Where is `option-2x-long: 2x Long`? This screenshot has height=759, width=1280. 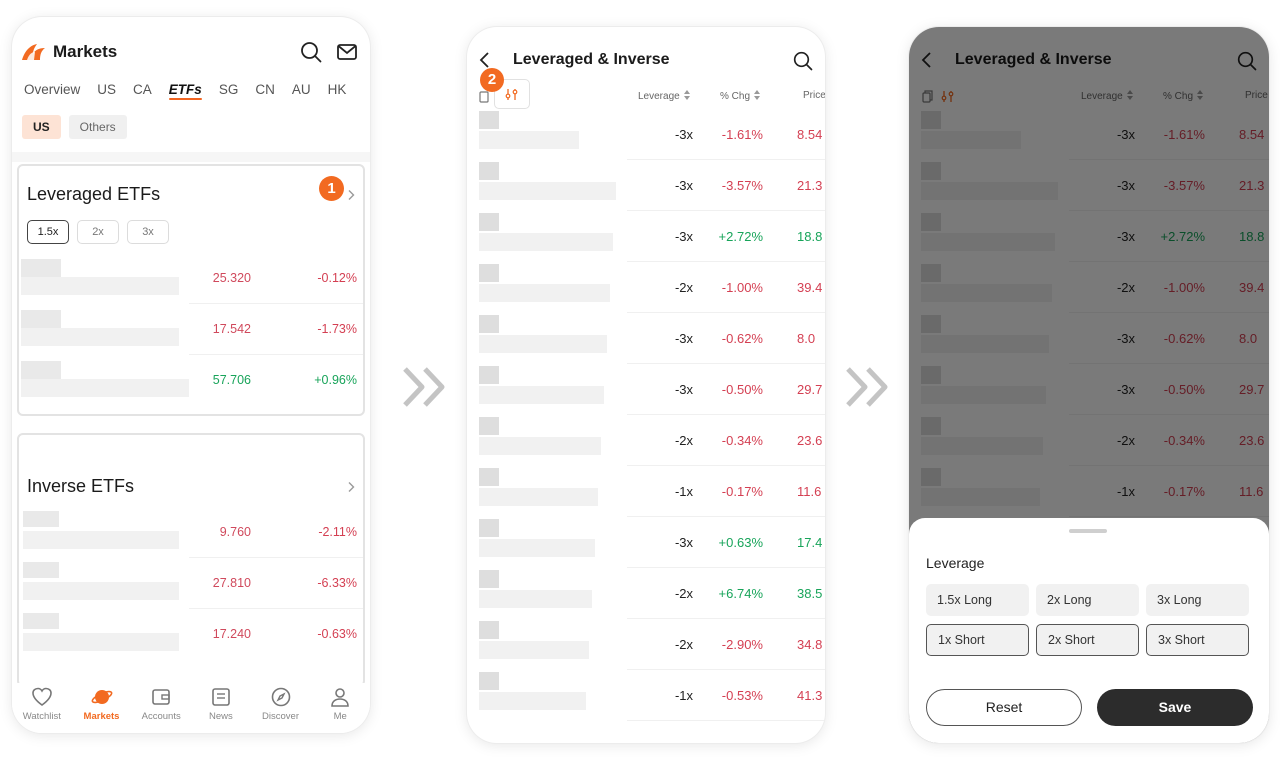 option-2x-long: 2x Long is located at coordinates (1087, 600).